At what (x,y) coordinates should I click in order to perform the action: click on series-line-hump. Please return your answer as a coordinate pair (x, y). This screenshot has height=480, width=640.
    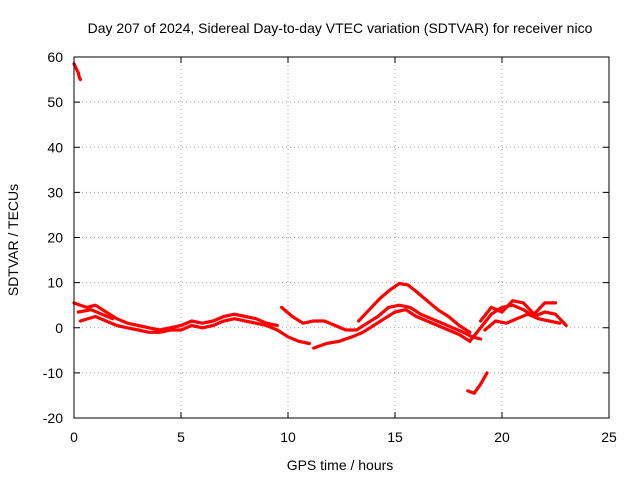
    Looking at the image, I should click on (414, 307).